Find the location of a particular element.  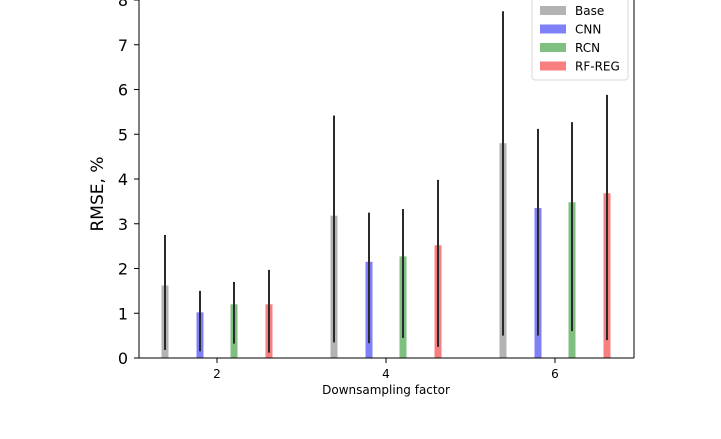

y-tick-label: 1 is located at coordinates (123, 313).